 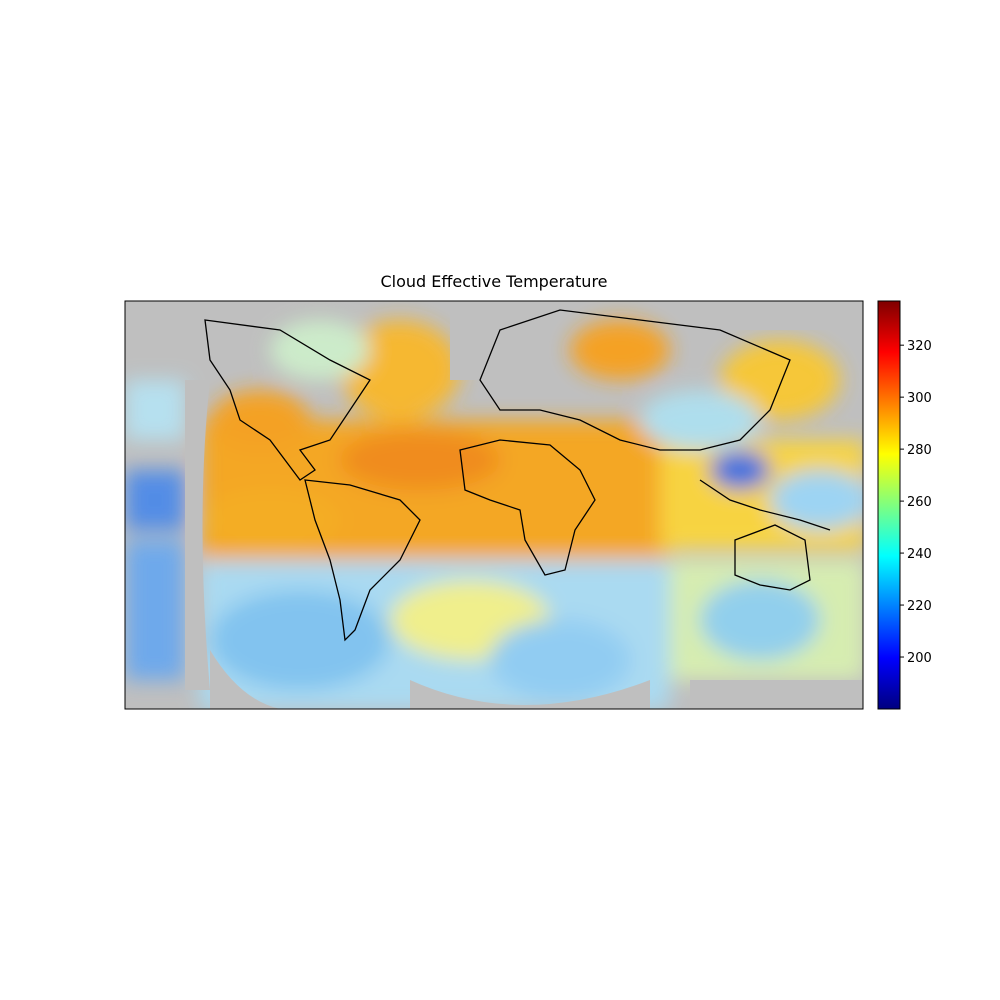 I want to click on colorbar, so click(x=889, y=505).